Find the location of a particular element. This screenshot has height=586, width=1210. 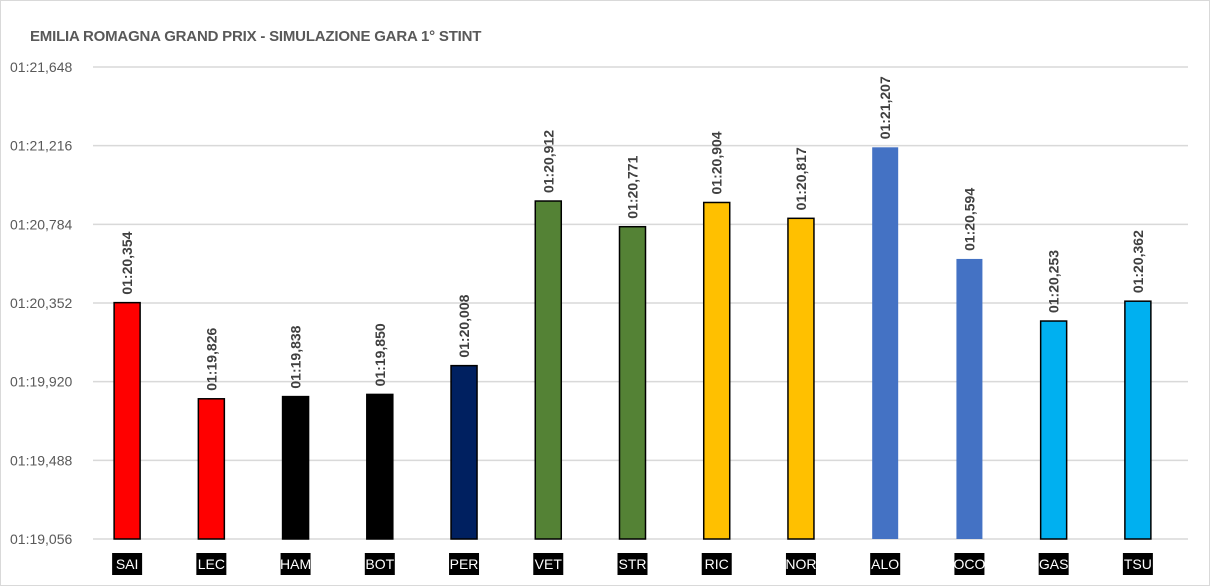

category-label: SAI is located at coordinates (127, 564).